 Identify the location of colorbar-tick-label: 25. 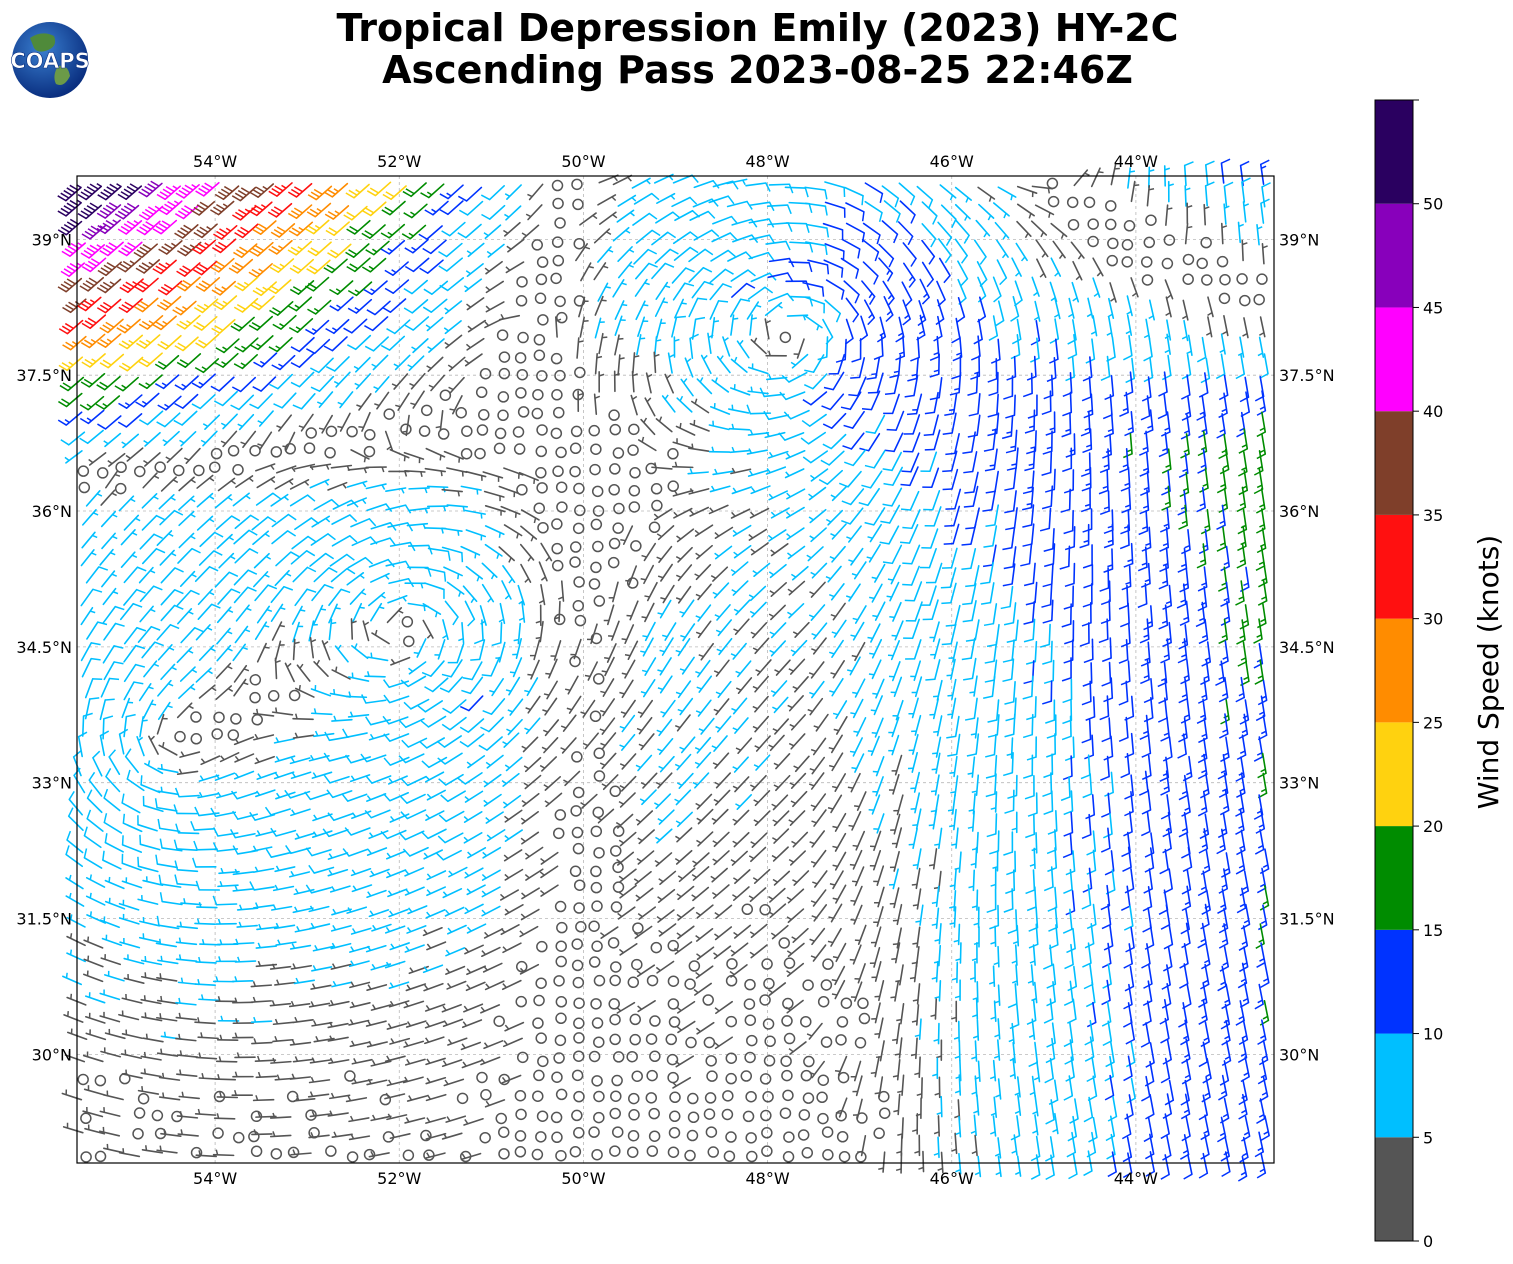
(1433, 722).